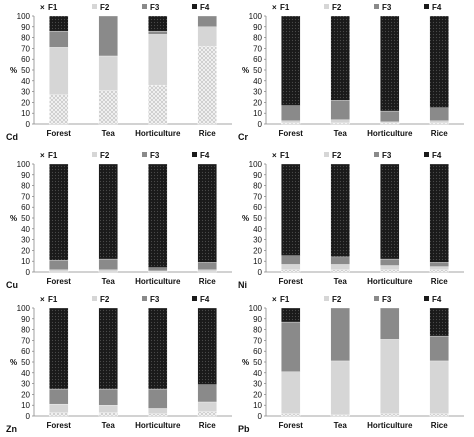  Describe the element at coordinates (243, 137) in the screenshot. I see `element-label: Cr` at that location.